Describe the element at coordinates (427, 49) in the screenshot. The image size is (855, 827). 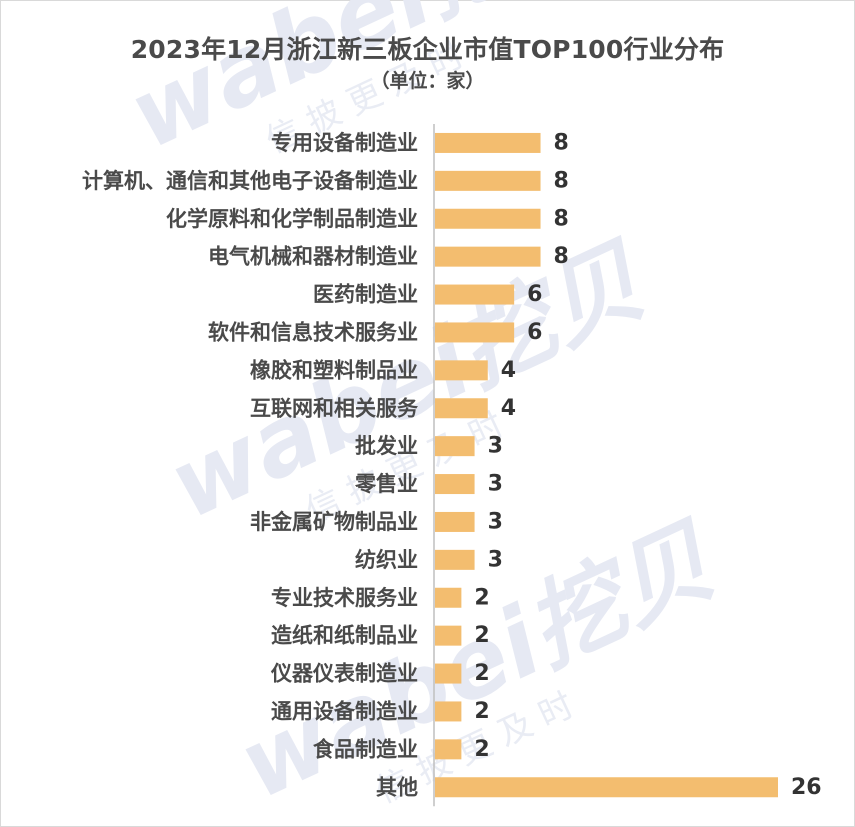
I see `chart-title: 2023年12月浙江新三板企业市值TOP100行业分布` at that location.